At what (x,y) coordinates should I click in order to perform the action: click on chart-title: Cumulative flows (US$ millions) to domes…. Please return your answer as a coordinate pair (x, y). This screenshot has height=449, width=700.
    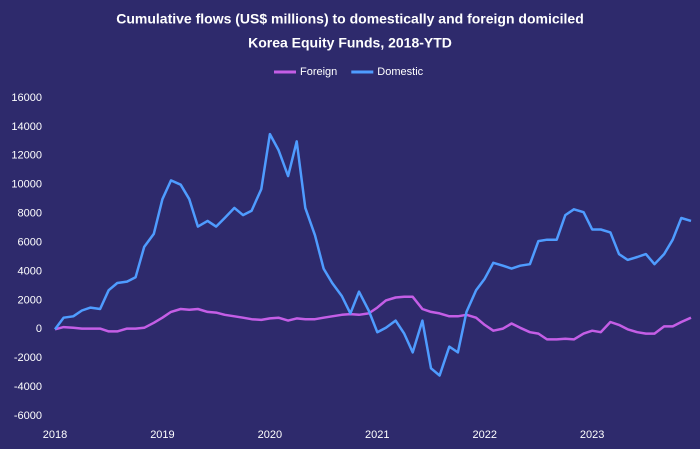
    Looking at the image, I should click on (350, 19).